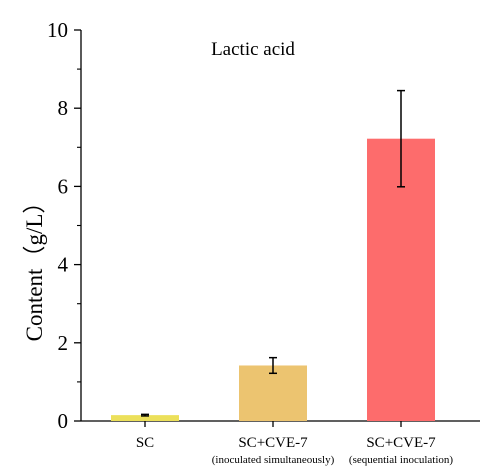 This screenshot has width=482, height=475. What do you see at coordinates (63, 108) in the screenshot?
I see `y-tick-label: 8` at bounding box center [63, 108].